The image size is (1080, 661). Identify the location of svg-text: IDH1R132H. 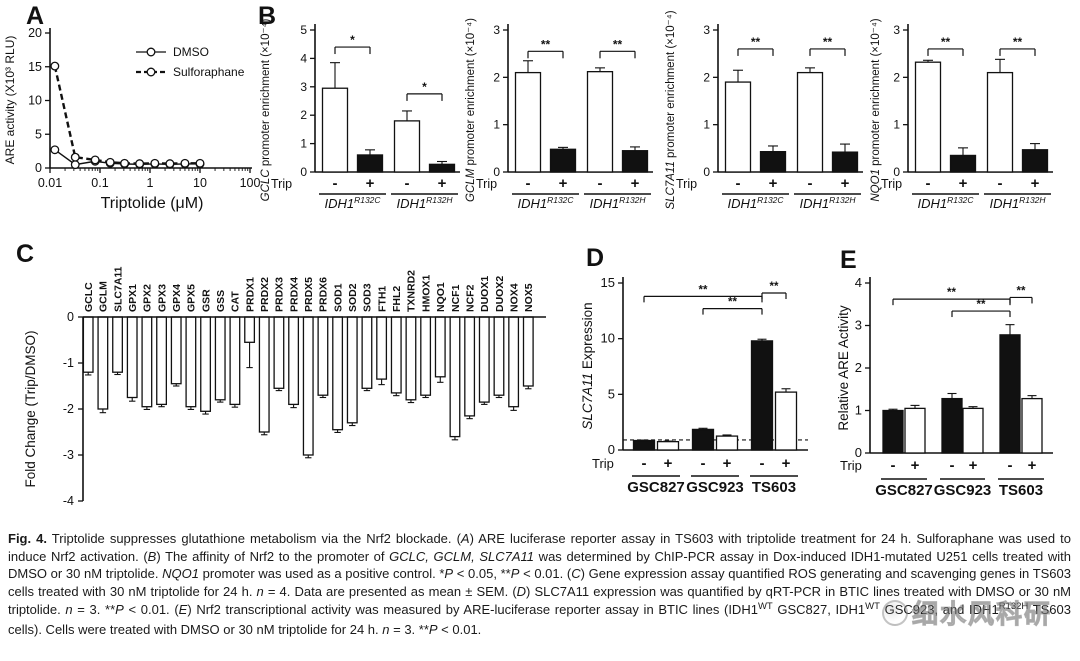
(827, 203).